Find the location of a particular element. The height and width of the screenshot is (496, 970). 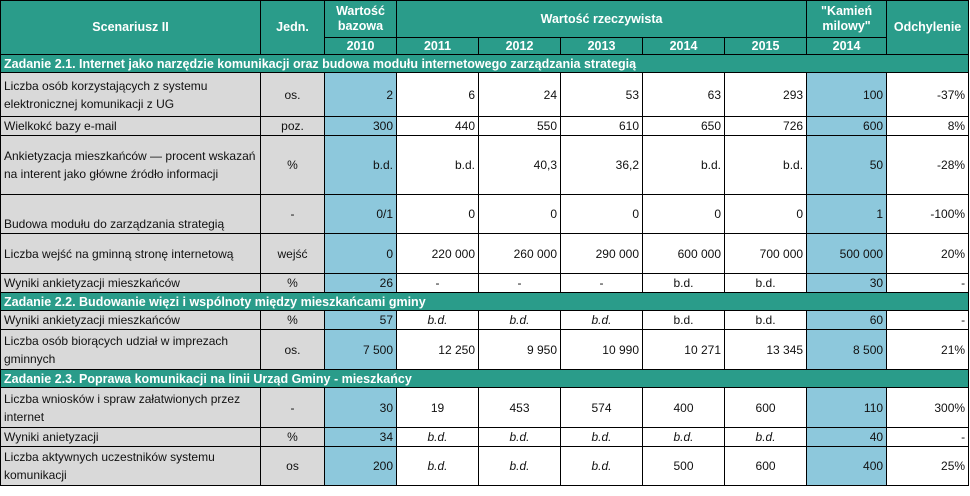

value-2015: 726 is located at coordinates (765, 126).